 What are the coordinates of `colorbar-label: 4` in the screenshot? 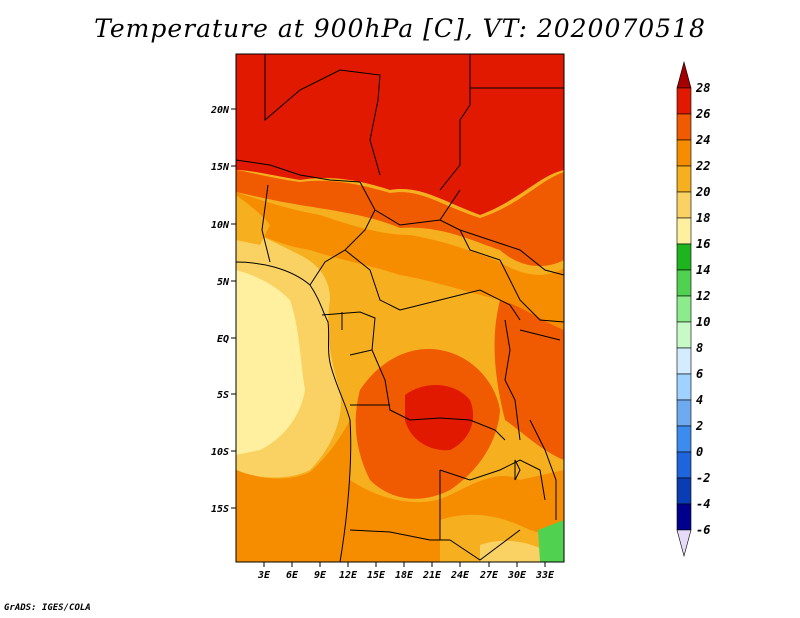 It's located at (699, 400).